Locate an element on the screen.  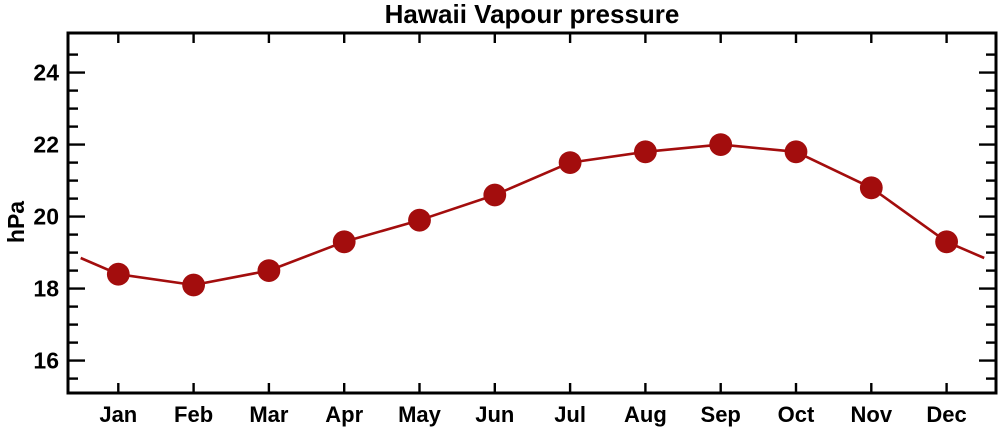
x-tick-label-nov: Nov is located at coordinates (872, 414).